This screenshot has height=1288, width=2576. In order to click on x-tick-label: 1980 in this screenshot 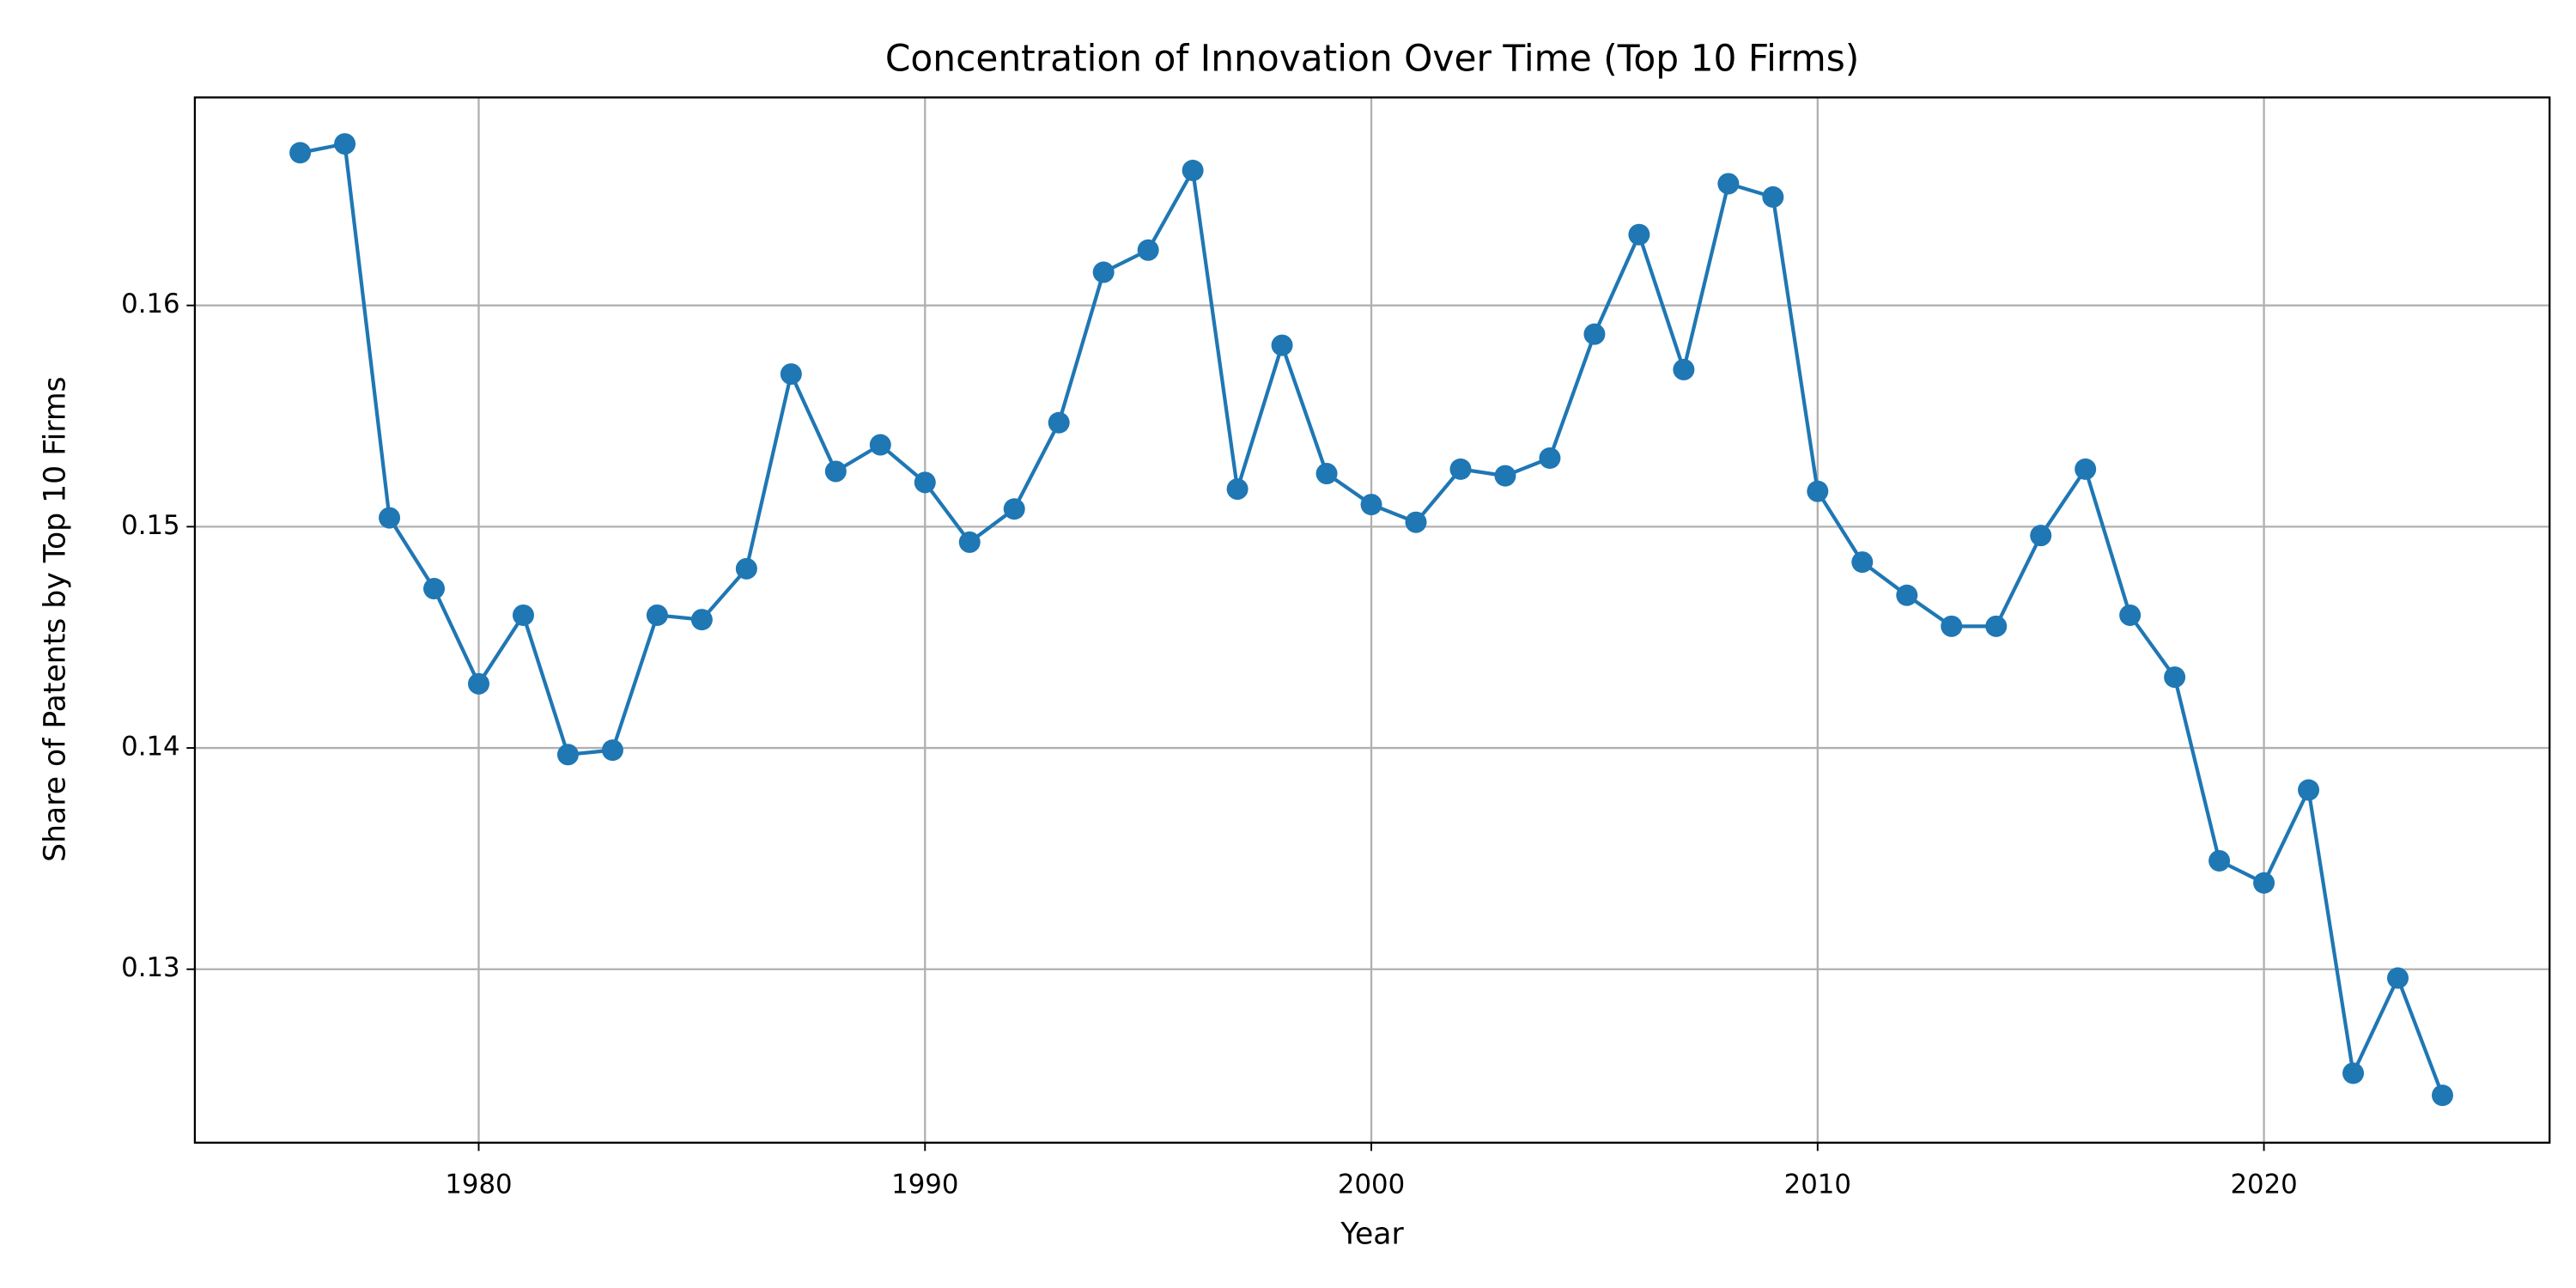, I will do `click(479, 1184)`.